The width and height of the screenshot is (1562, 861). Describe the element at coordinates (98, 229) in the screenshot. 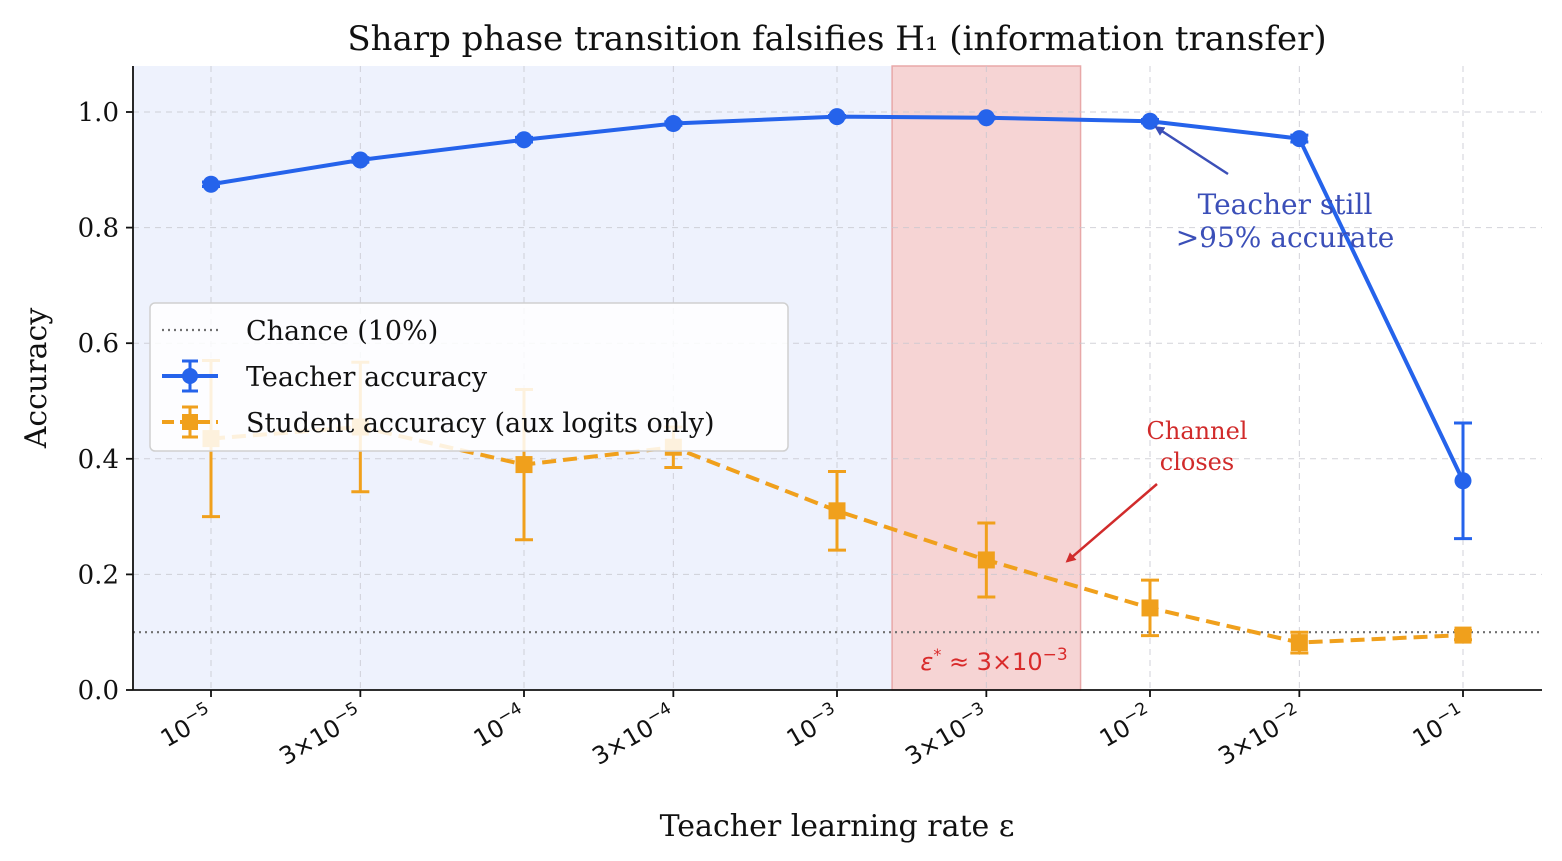

I see `y-tick-label: 0.8` at that location.